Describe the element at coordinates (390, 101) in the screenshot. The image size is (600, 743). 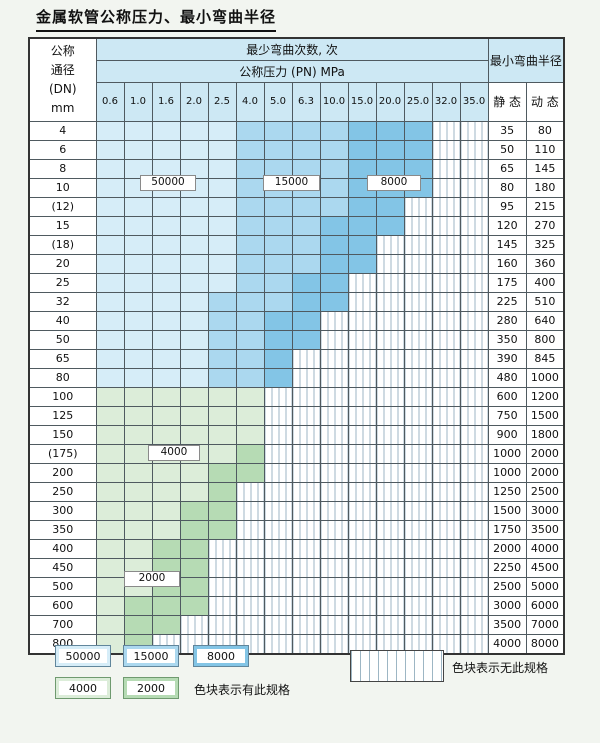
I see `pressure-col-20.0: 20.0` at that location.